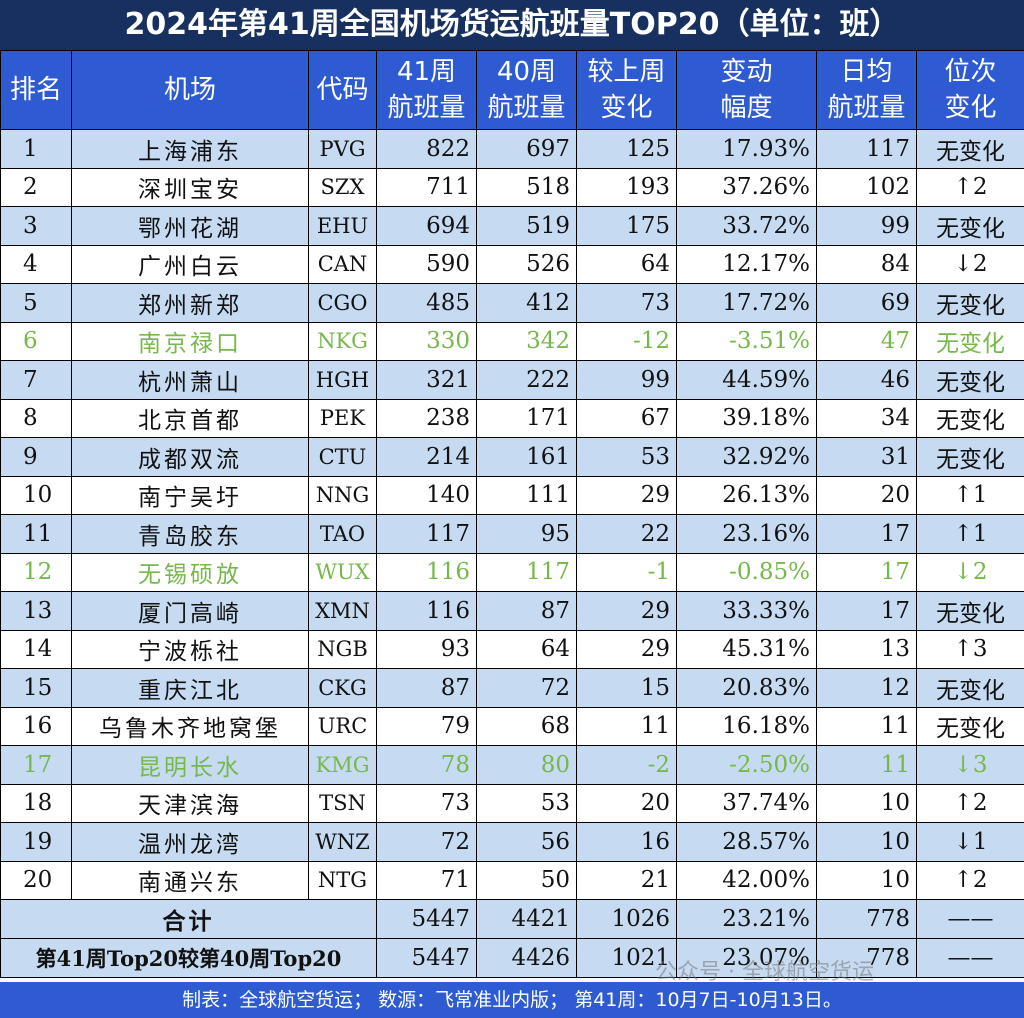  Describe the element at coordinates (512, 303) in the screenshot. I see `table-row: 5 郑州新郑 CGO 485 412 73 17.72% 69 无变化` at that location.